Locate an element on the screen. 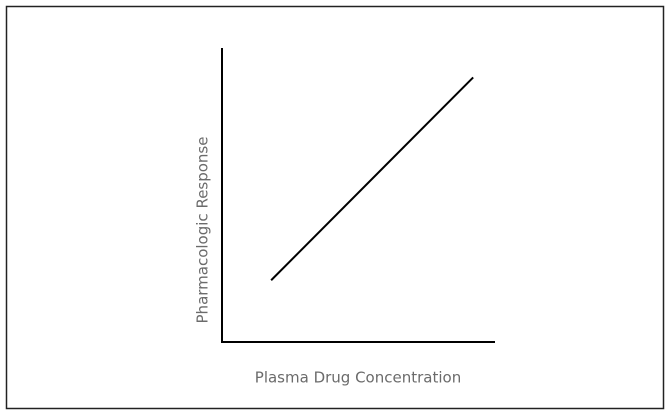 The width and height of the screenshot is (671, 415). x-axis-label: Plasma Drug Concentration is located at coordinates (358, 378).